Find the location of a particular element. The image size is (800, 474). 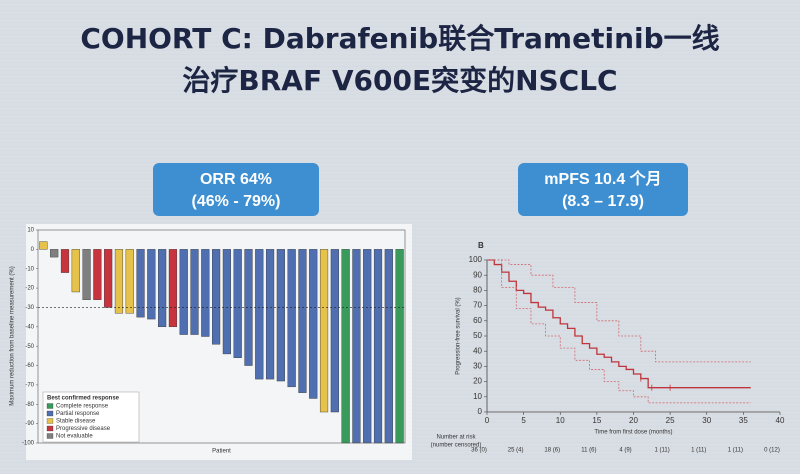

risk-label: (number censored) is located at coordinates (456, 446).